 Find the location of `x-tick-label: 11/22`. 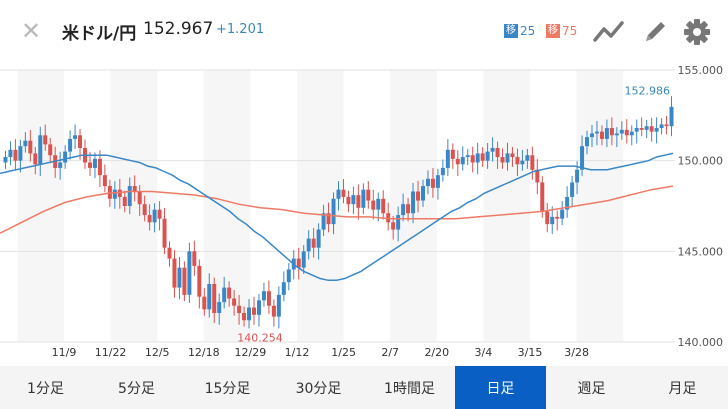

x-tick-label: 11/22 is located at coordinates (111, 352).